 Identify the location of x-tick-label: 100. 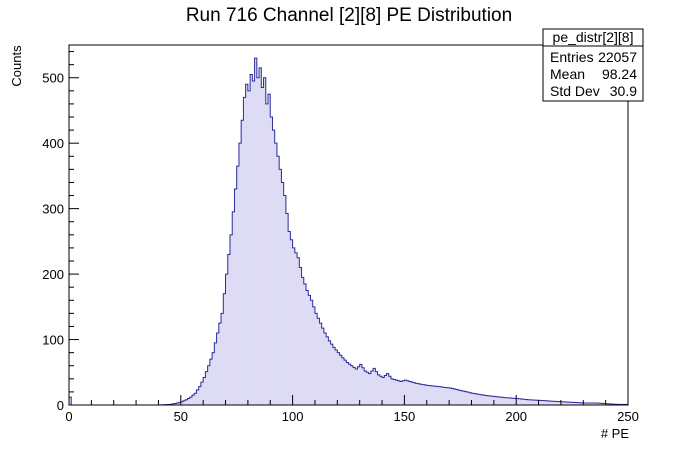
(293, 416).